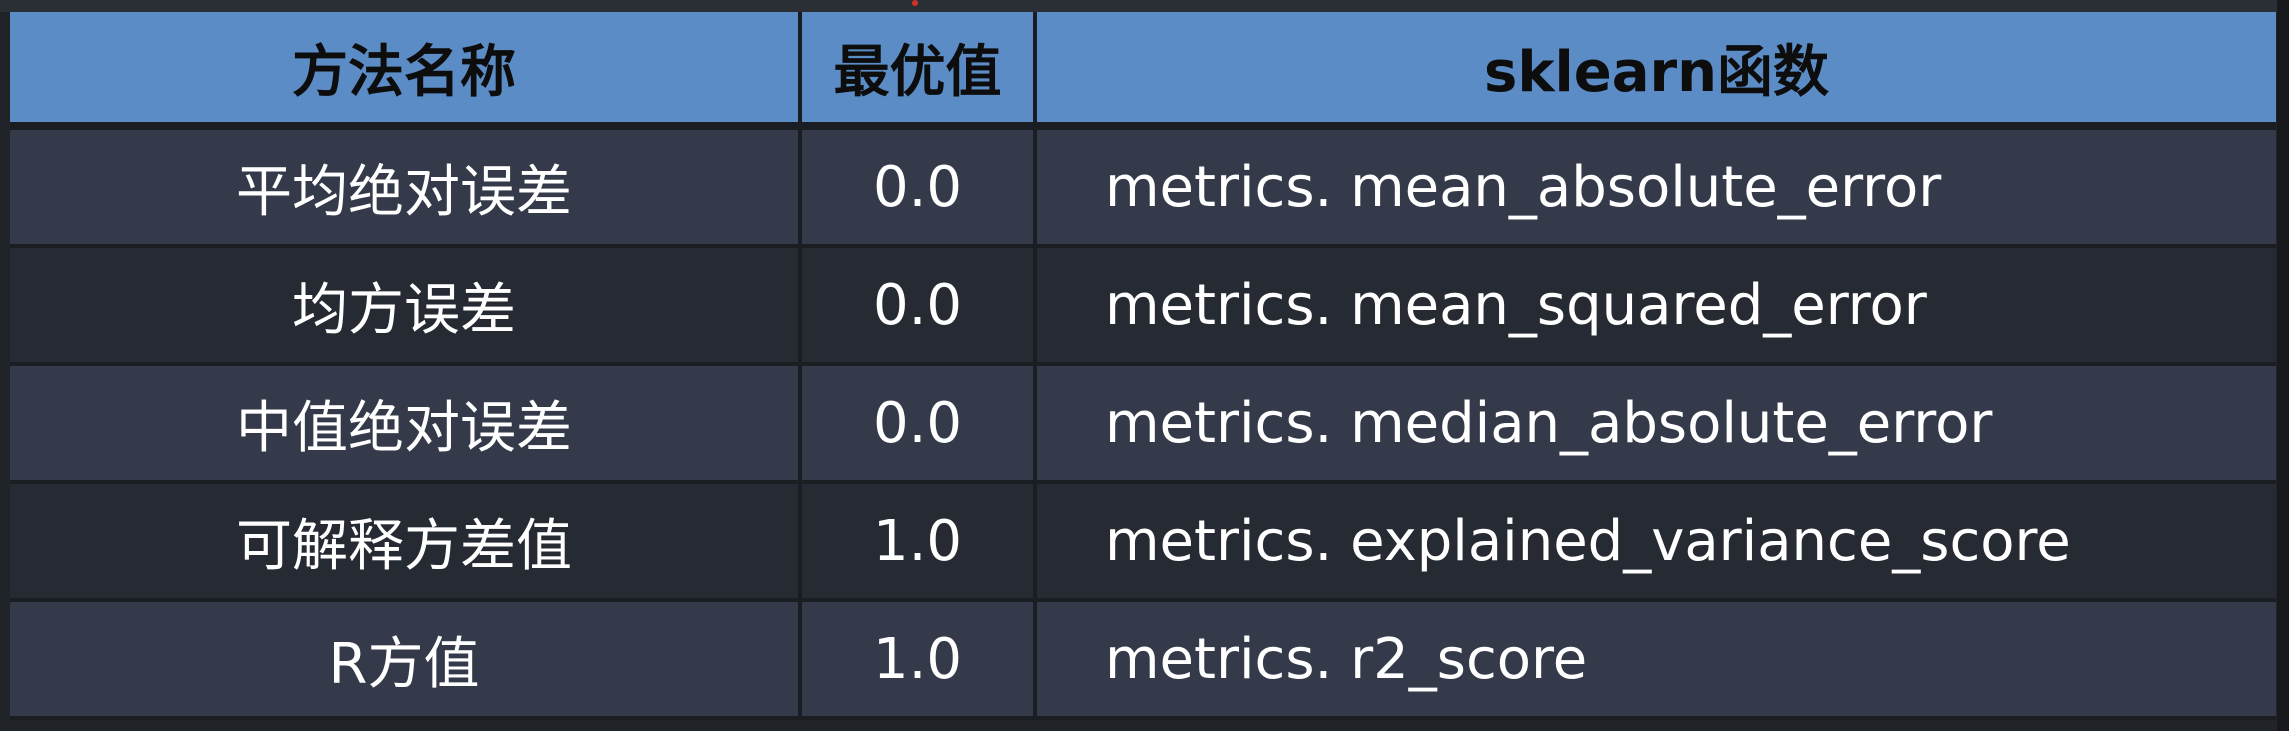 The width and height of the screenshot is (2289, 731). What do you see at coordinates (406, 542) in the screenshot?
I see `method-name-cell: 可解释方差值` at bounding box center [406, 542].